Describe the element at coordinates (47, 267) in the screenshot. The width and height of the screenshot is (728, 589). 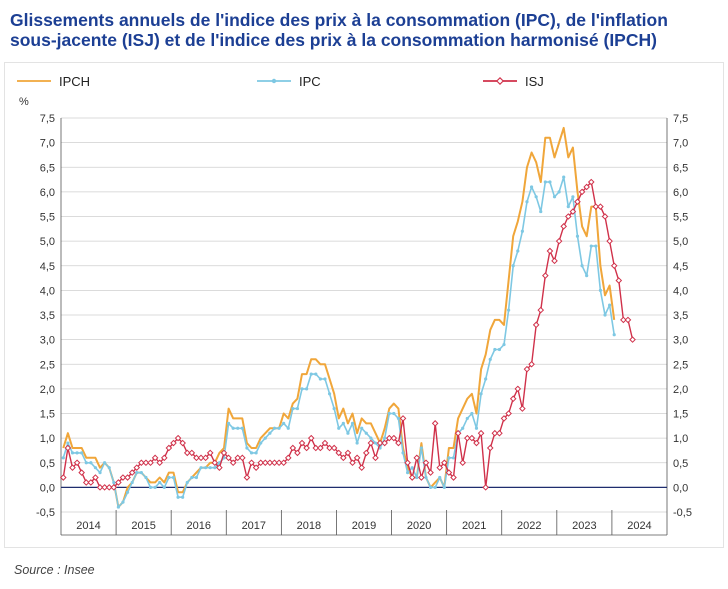
I see `y-tick-label-left: 4,5` at that location.